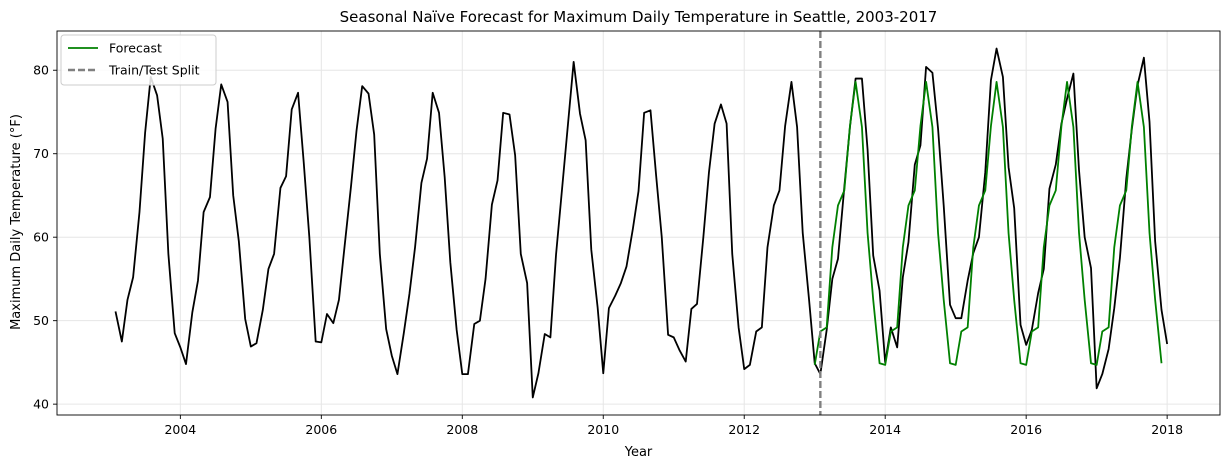 This screenshot has width=1229, height=468. What do you see at coordinates (41, 404) in the screenshot?
I see `y-tick-label: 40` at bounding box center [41, 404].